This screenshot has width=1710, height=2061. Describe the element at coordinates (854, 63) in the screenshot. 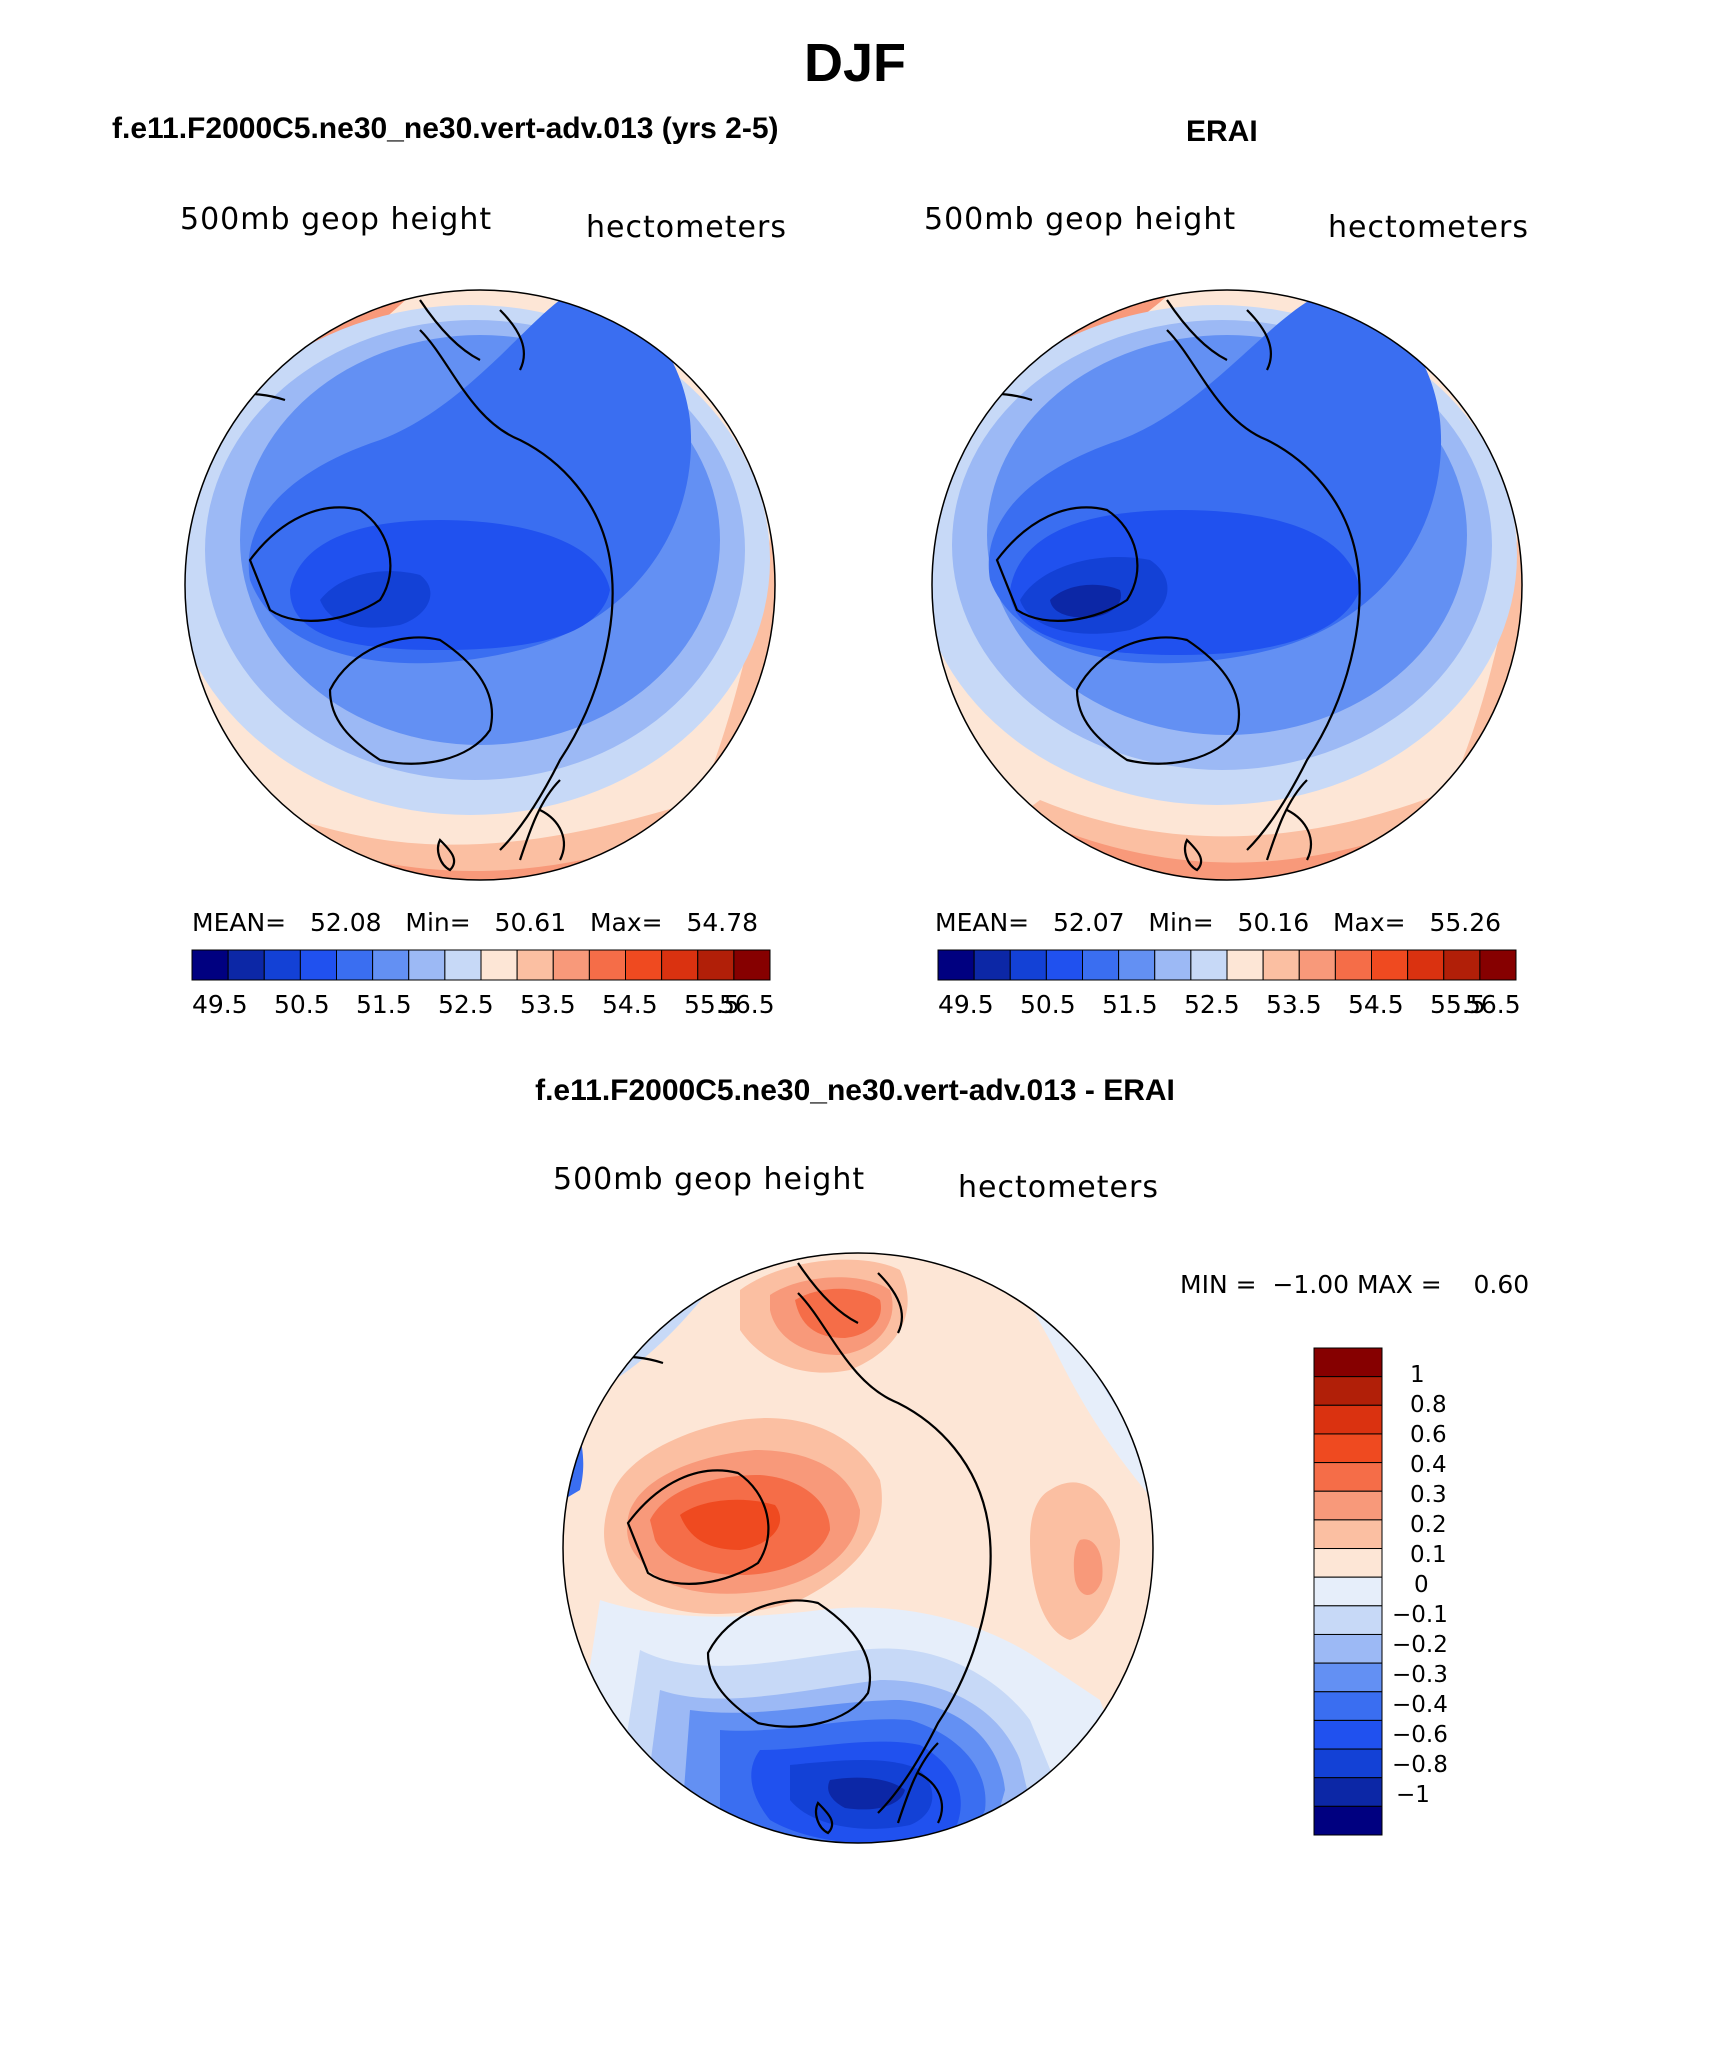

I see `figure-title: DJF` at that location.